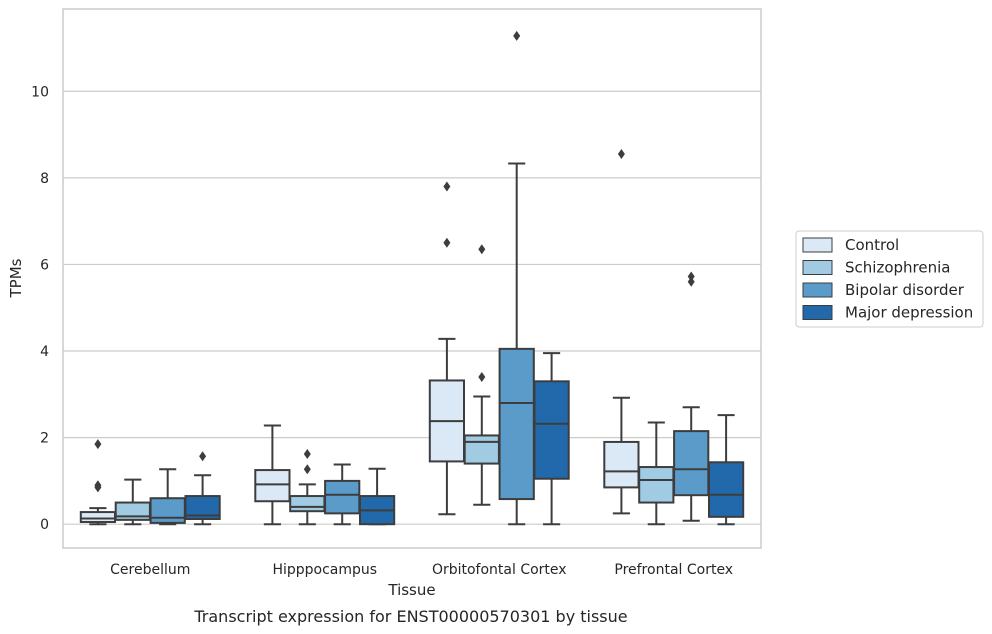  Describe the element at coordinates (16, 278) in the screenshot. I see `y-axis-title: TPMs` at that location.